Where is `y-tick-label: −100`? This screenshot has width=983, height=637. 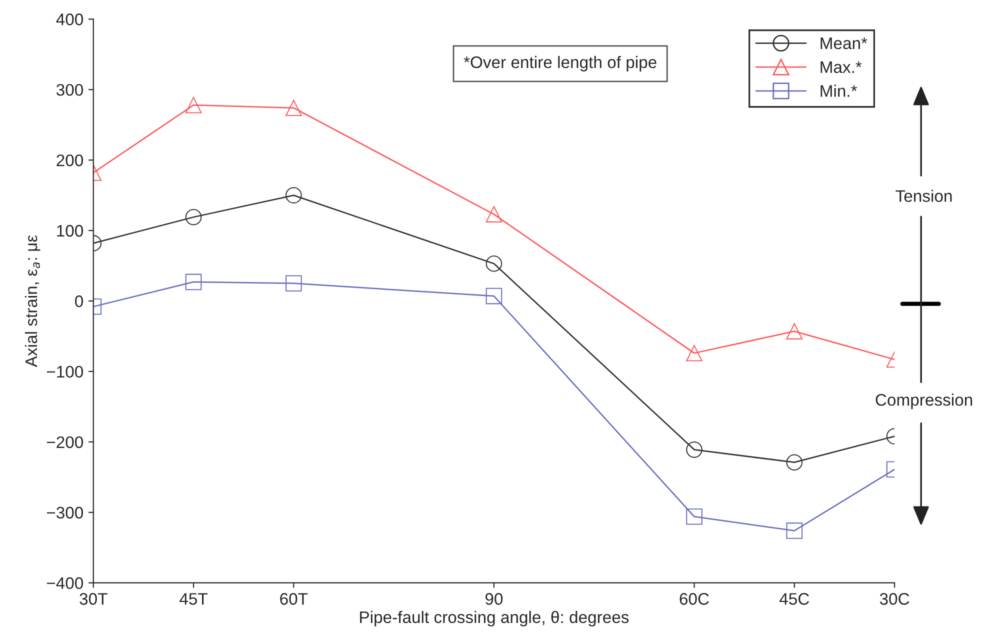
y-tick-label: −100 is located at coordinates (65, 372).